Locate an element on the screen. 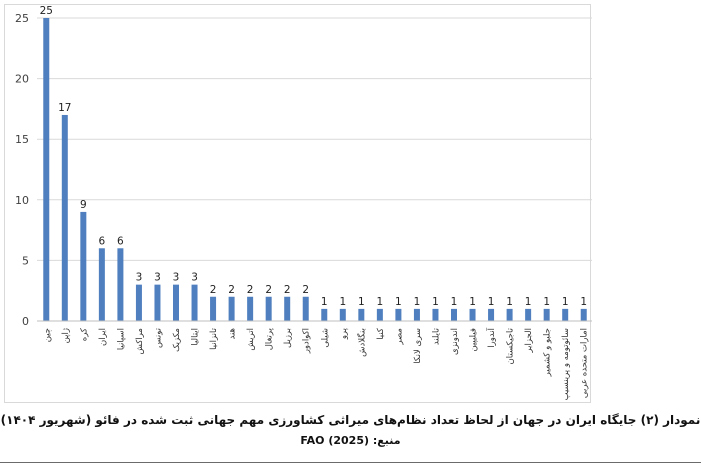 This screenshot has height=468, width=701. data-label: 17 is located at coordinates (64, 108).